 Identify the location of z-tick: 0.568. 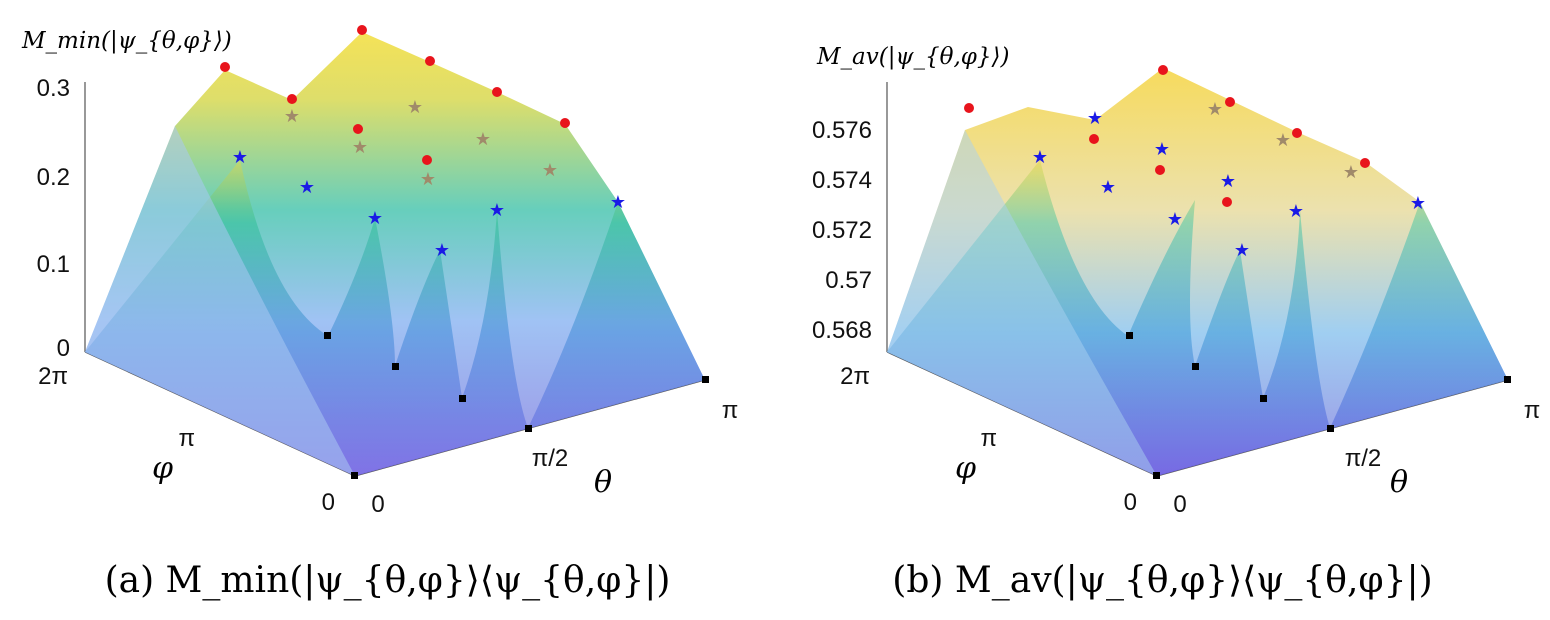
(842, 330).